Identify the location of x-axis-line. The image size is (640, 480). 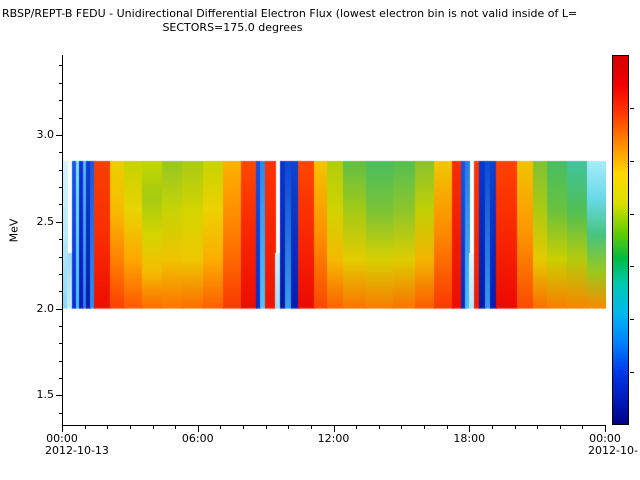
(334, 425).